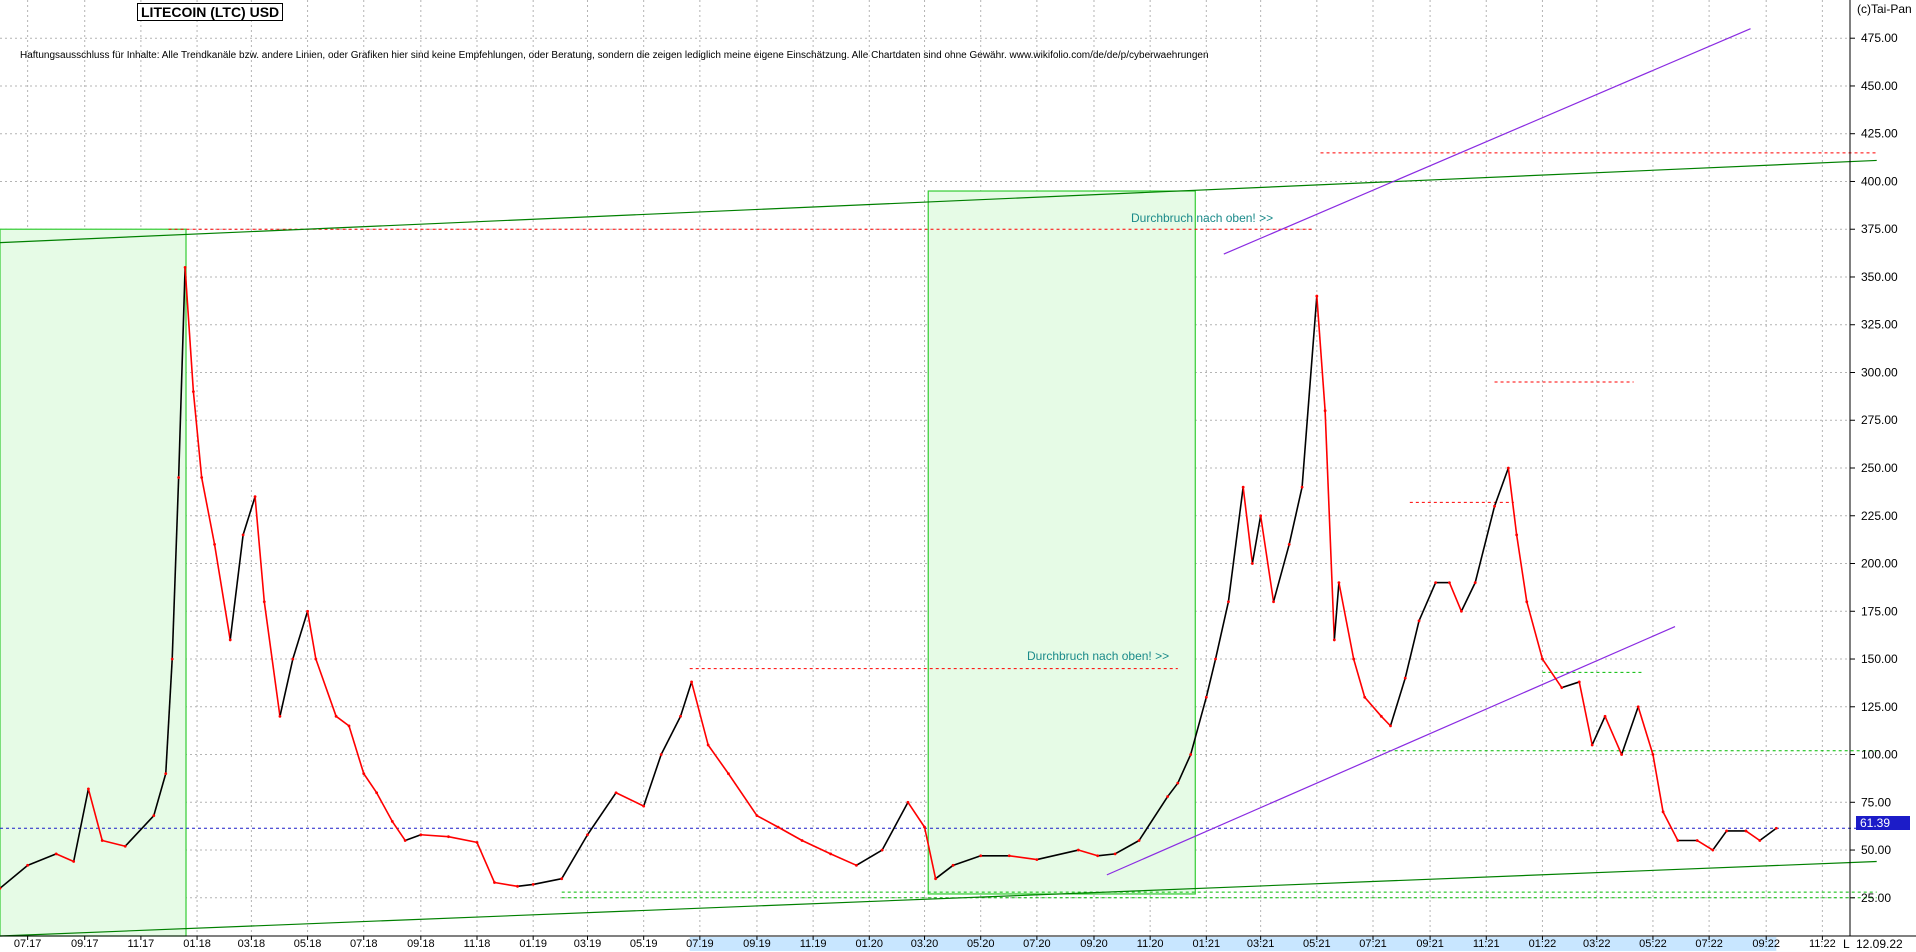  What do you see at coordinates (141, 944) in the screenshot?
I see `x-tick-label: 11.17` at bounding box center [141, 944].